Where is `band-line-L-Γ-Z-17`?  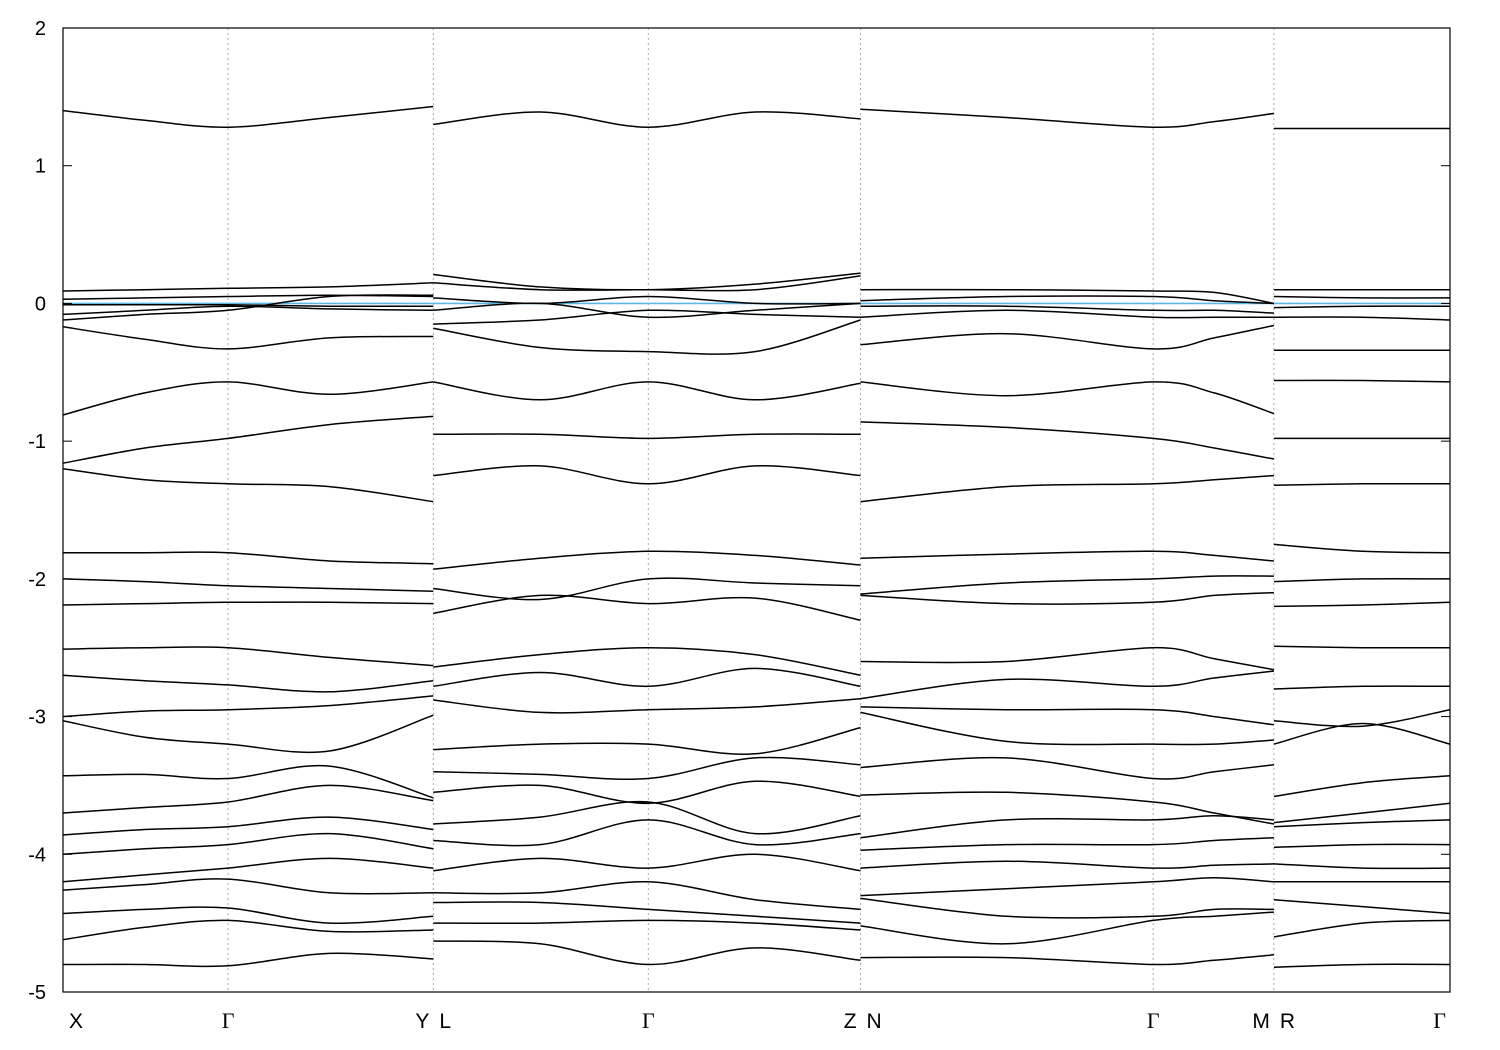
band-line-L-Γ-Z-17 is located at coordinates (647, 768).